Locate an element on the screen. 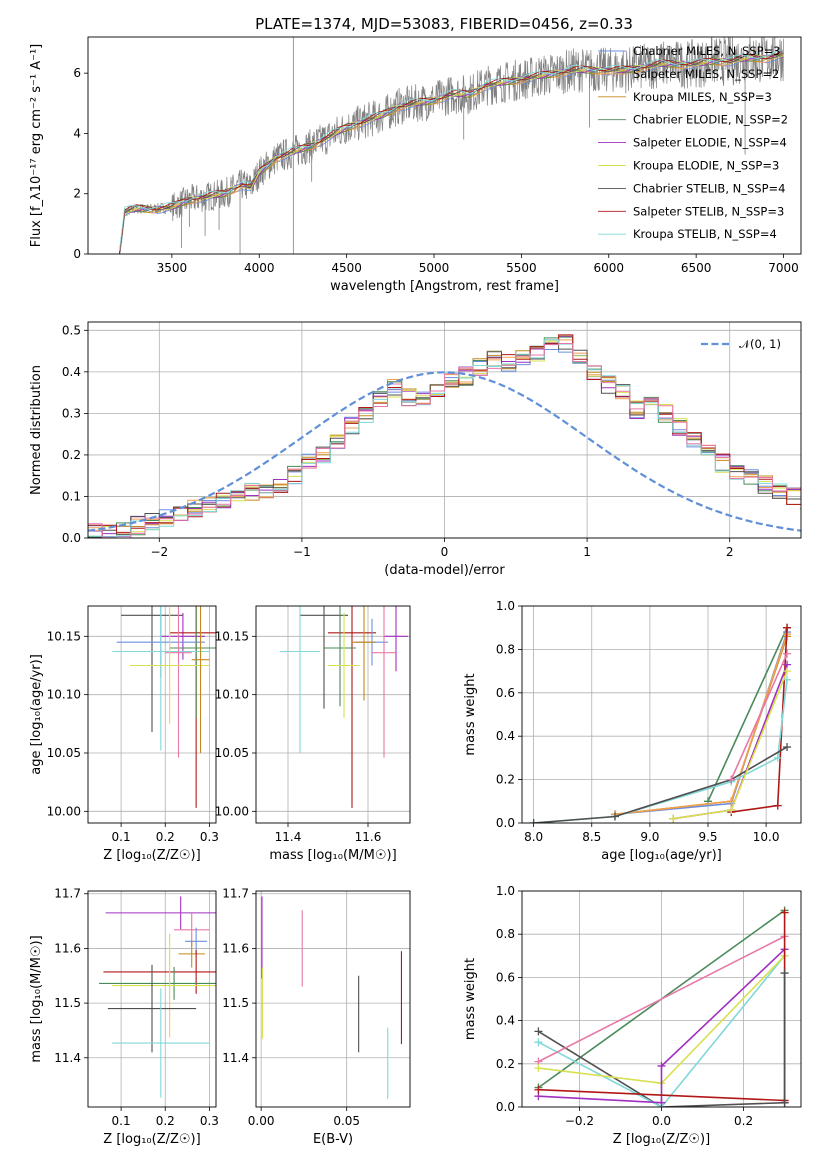  y-tick-label: 6 is located at coordinates (77, 73).